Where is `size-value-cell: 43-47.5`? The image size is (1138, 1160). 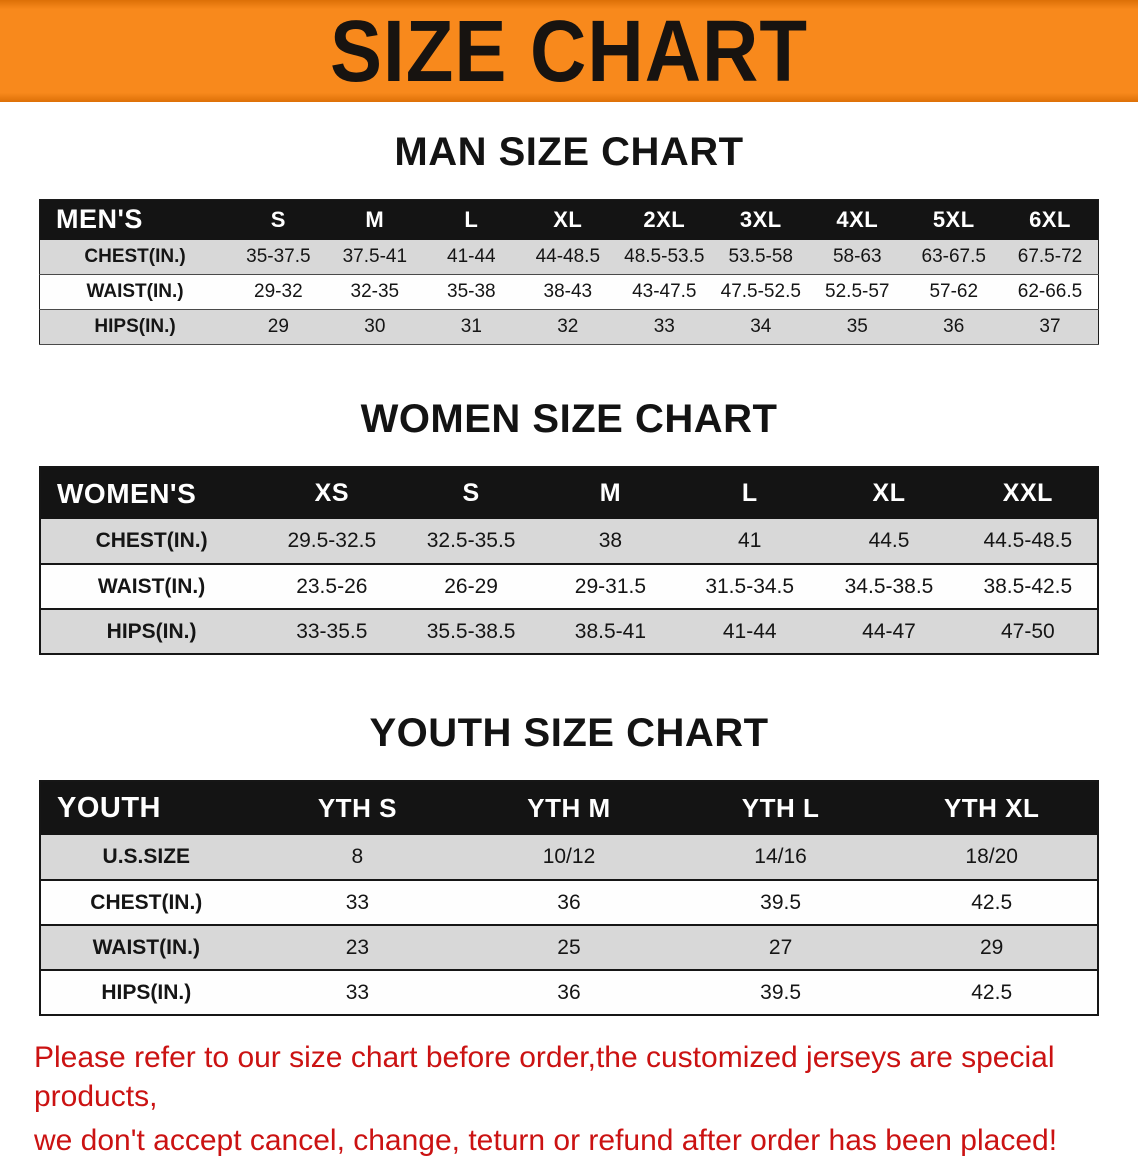
size-value-cell: 43-47.5 is located at coordinates (664, 292).